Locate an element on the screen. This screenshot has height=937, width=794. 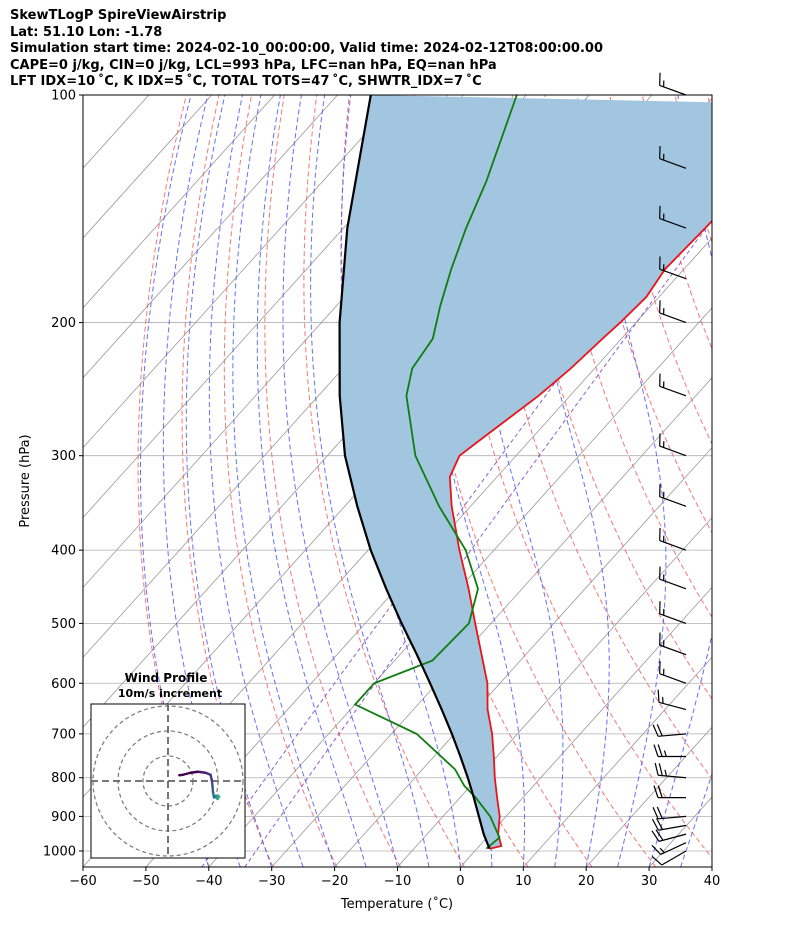
x-tick-label: 30 is located at coordinates (649, 881).